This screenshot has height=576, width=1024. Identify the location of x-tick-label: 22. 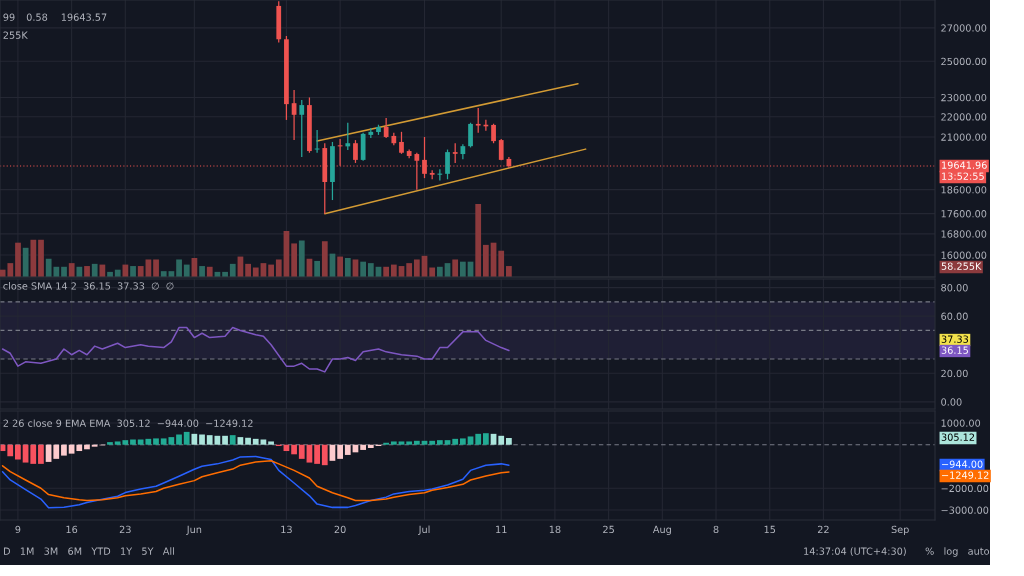
(823, 529).